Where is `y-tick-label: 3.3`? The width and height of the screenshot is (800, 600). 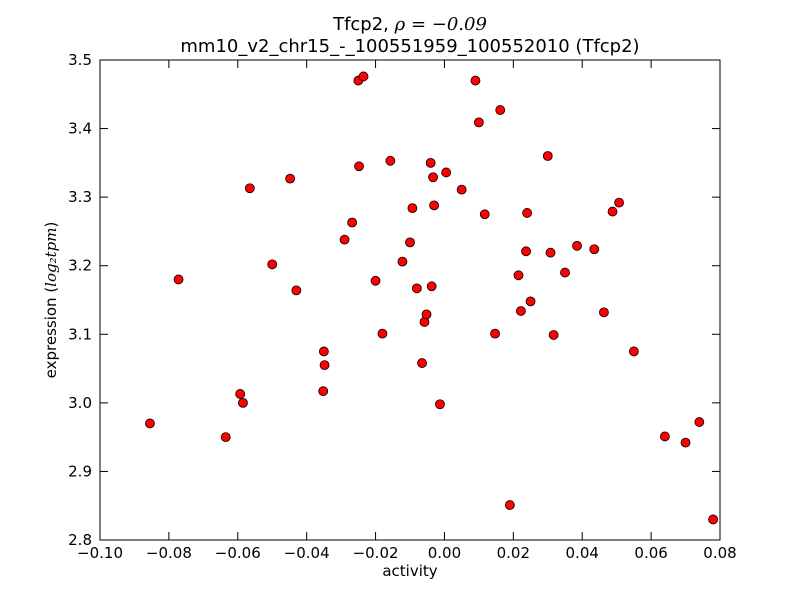
y-tick-label: 3.3 is located at coordinates (80, 197).